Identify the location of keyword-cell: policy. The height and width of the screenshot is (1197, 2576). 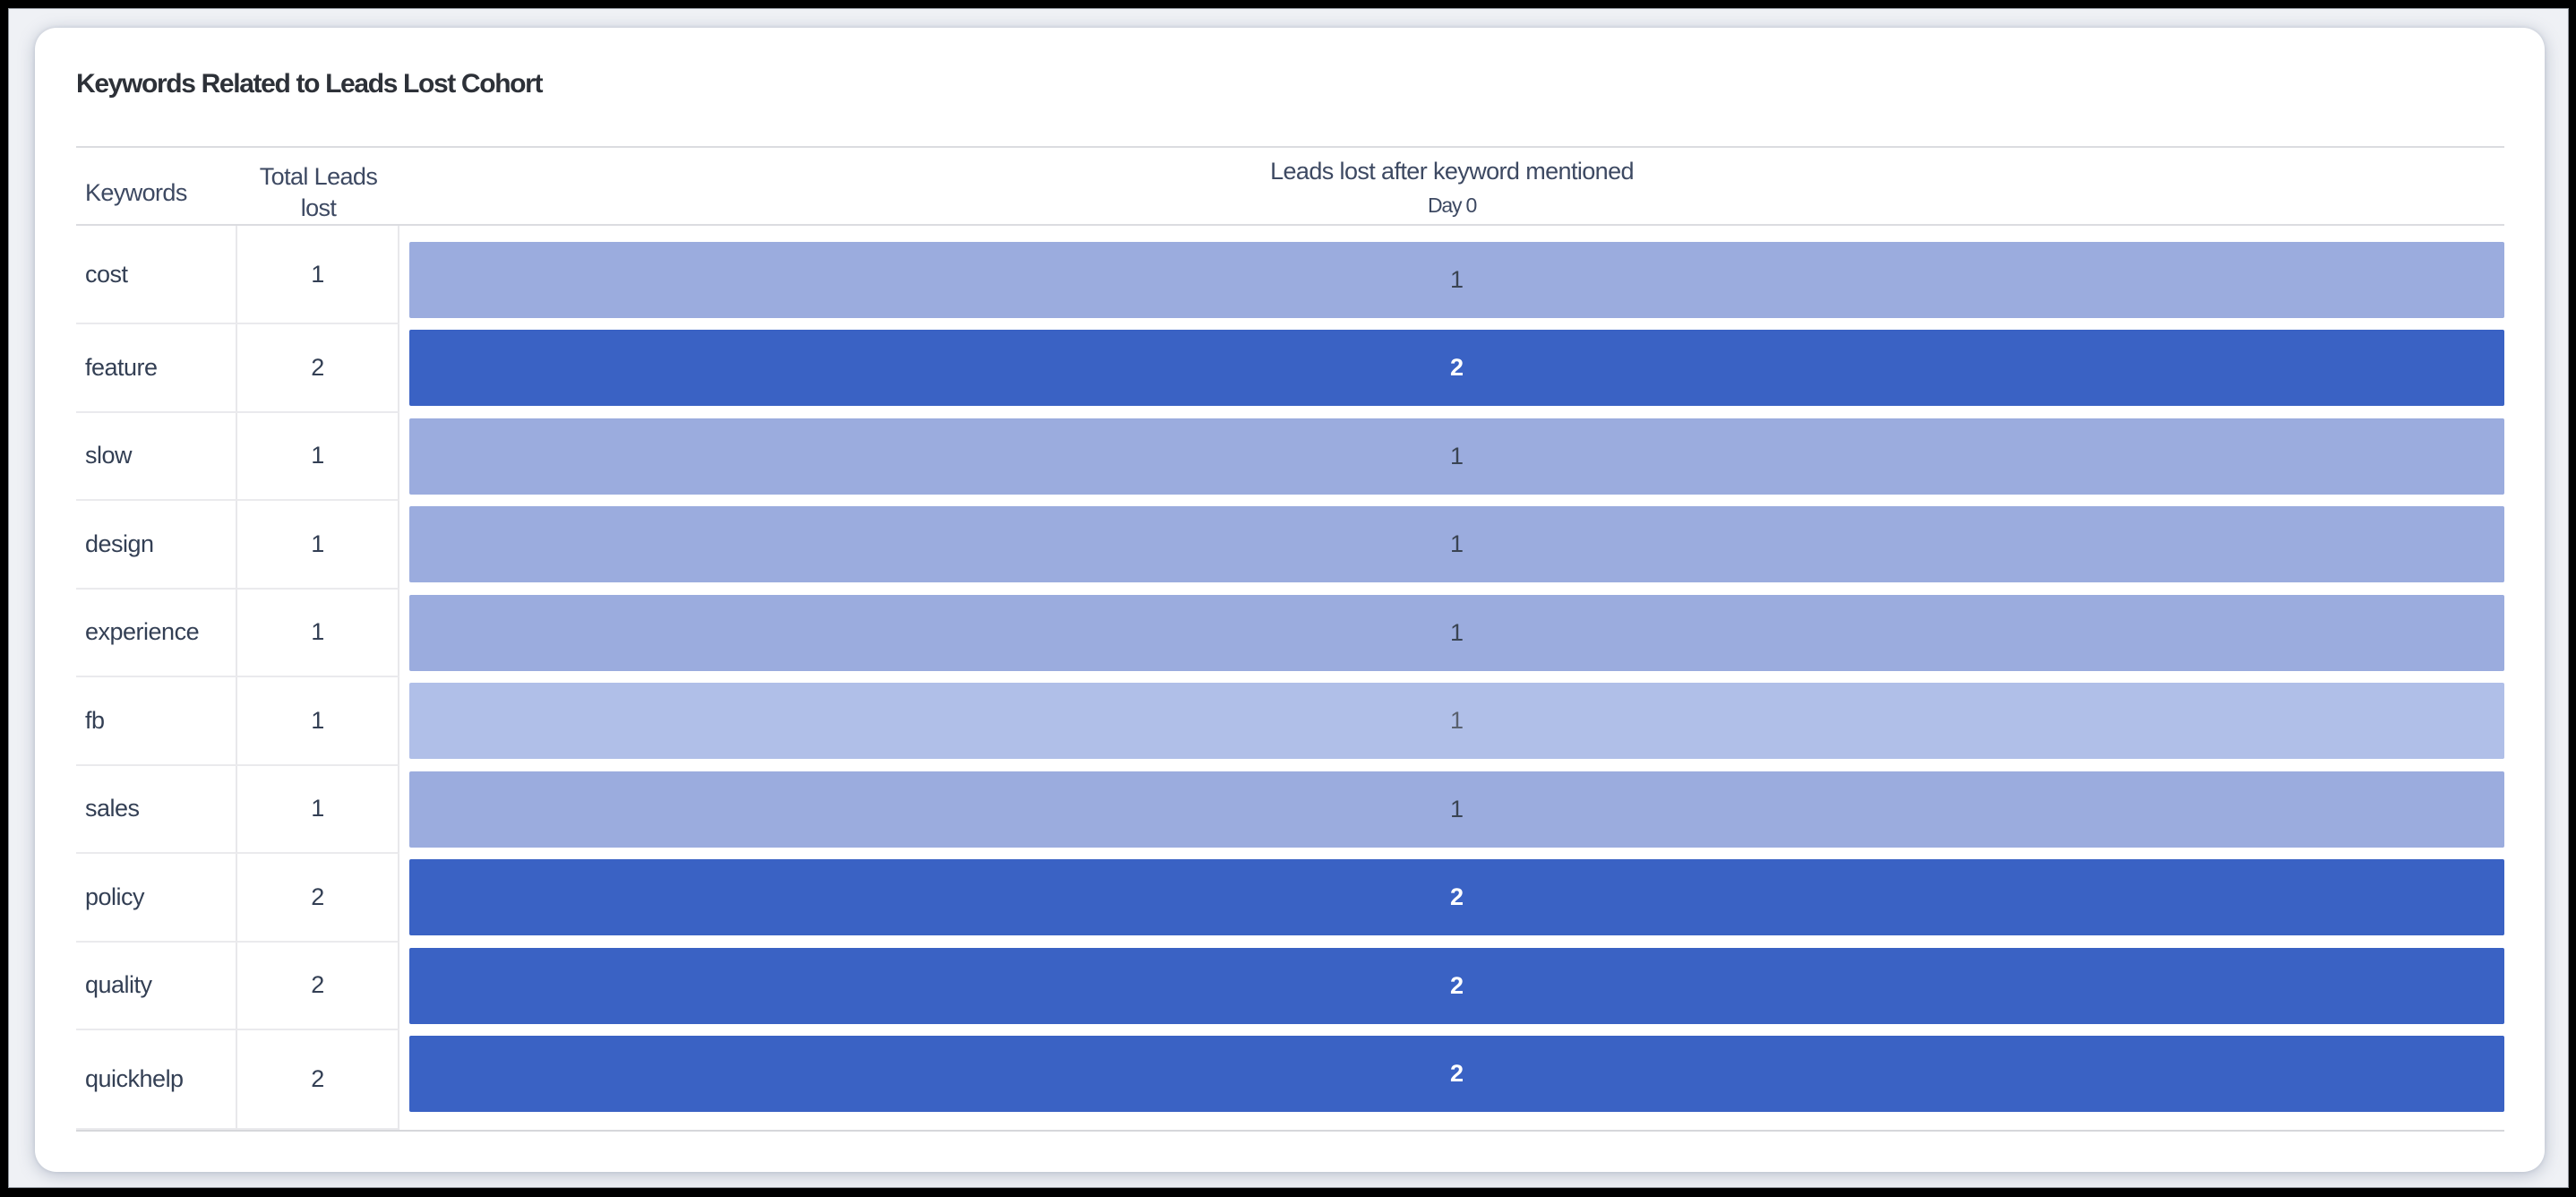
(156, 898).